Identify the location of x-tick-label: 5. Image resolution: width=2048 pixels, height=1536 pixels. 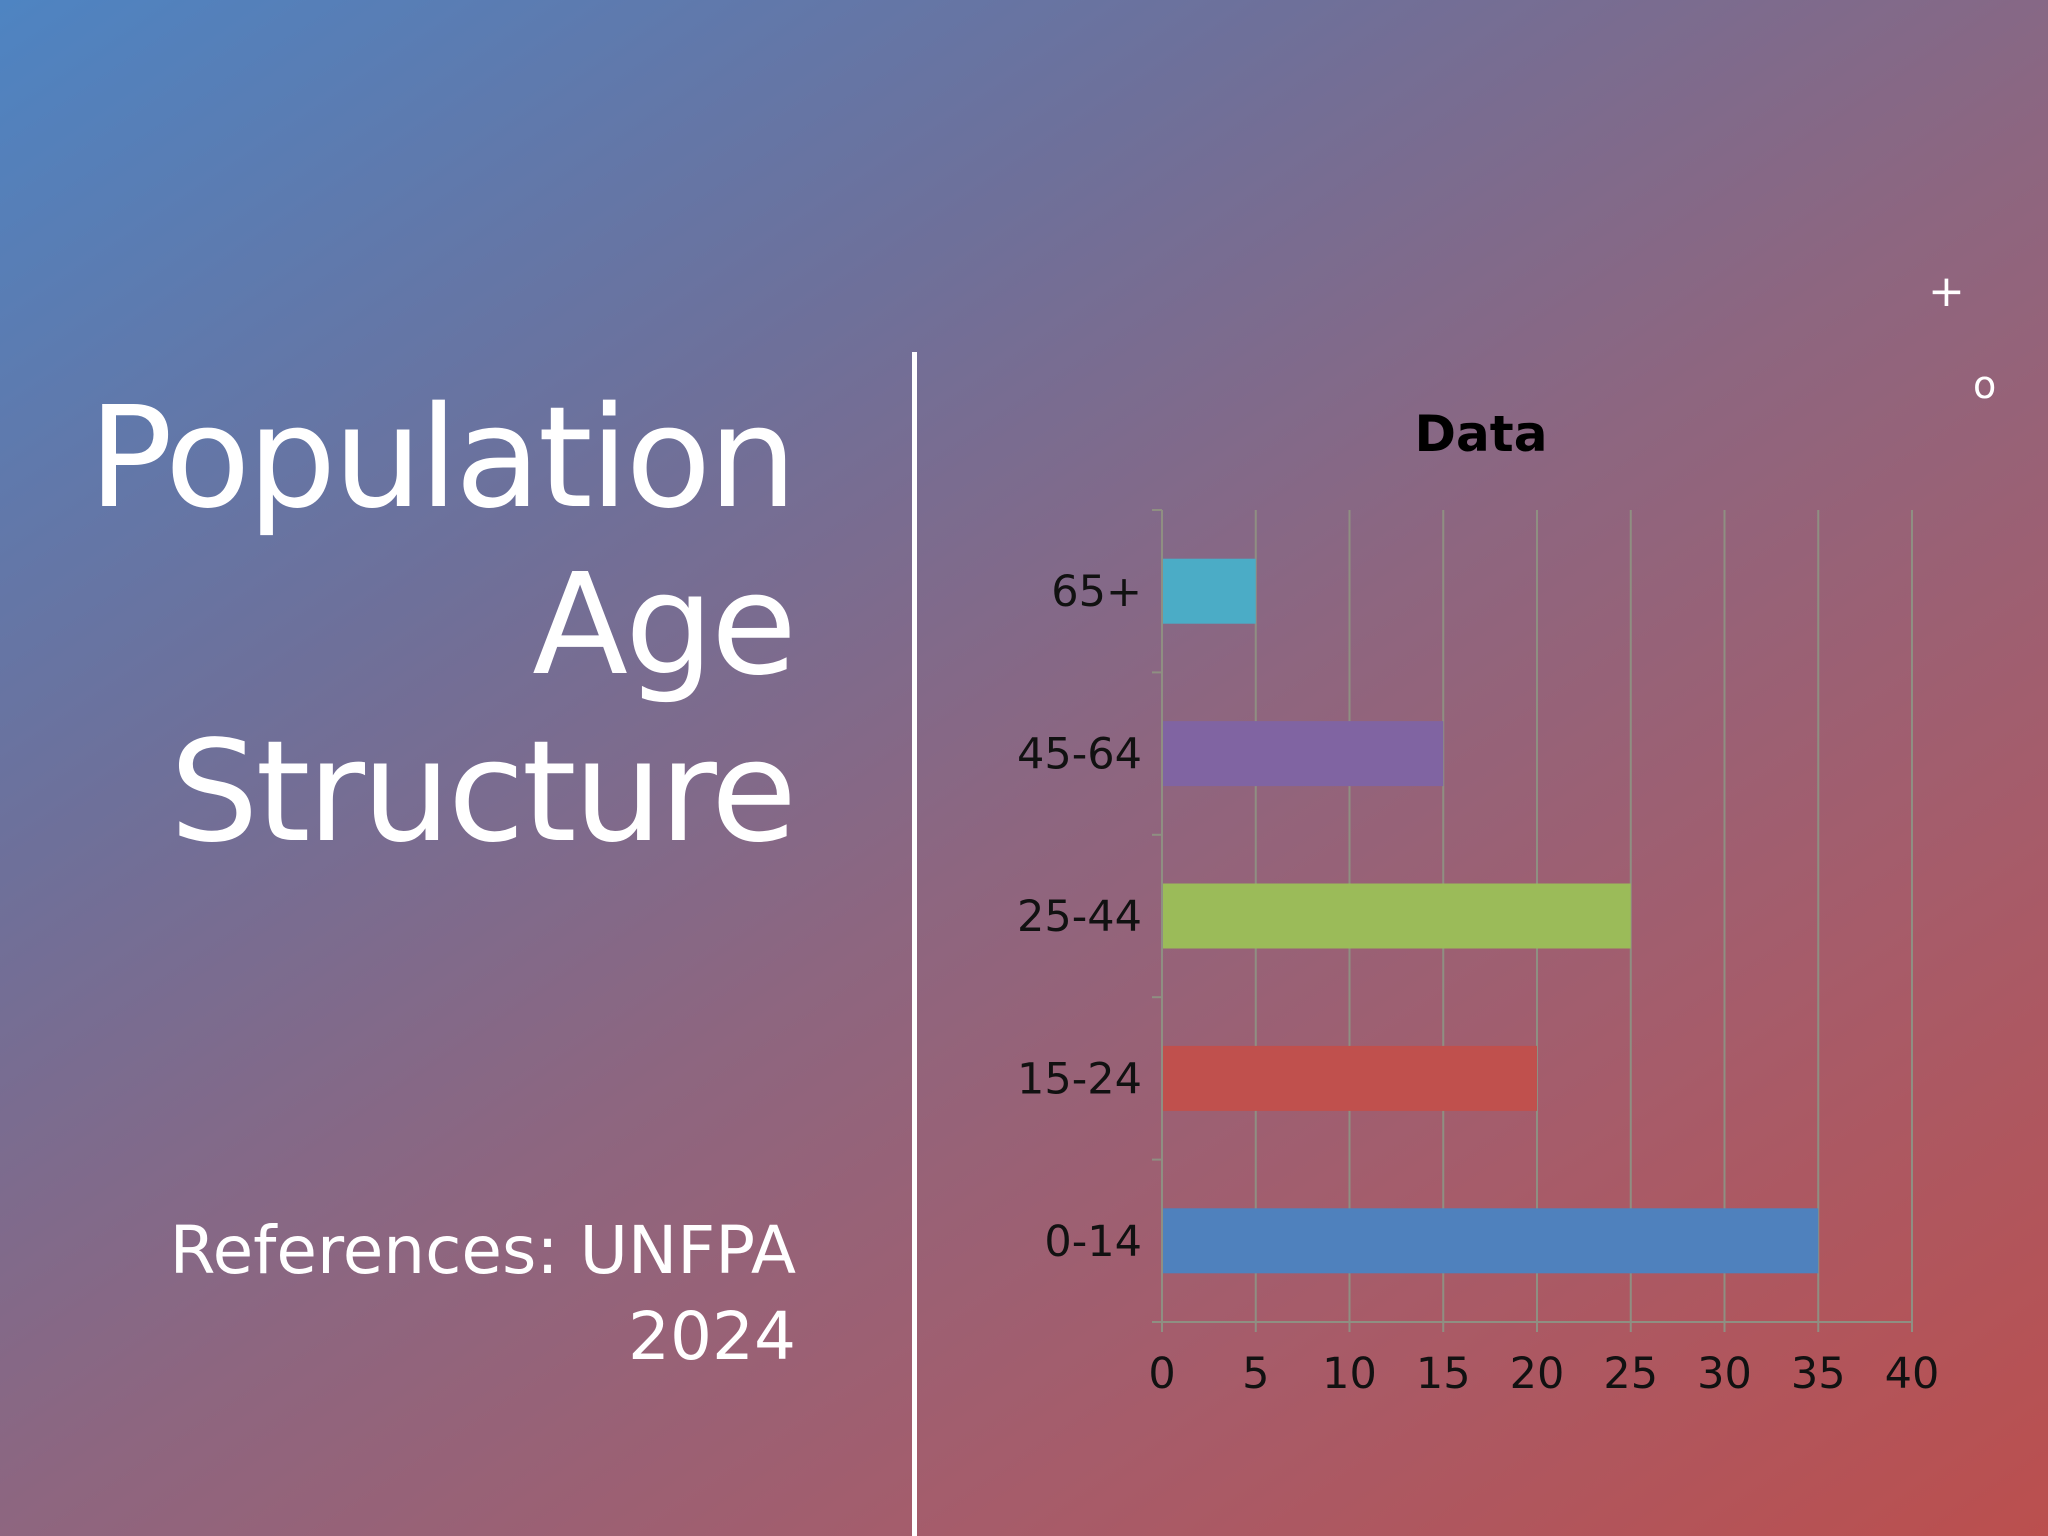
(1255, 1374).